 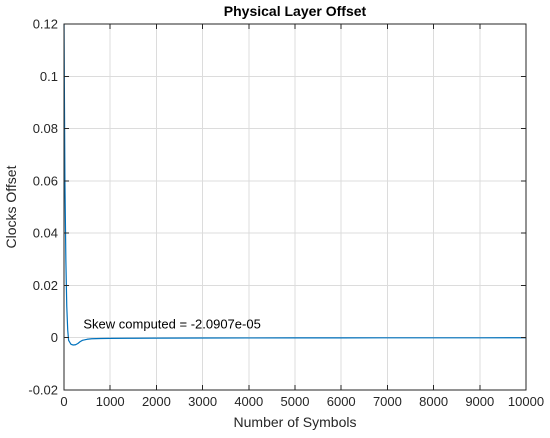 I want to click on x-tick-label: 1000, so click(x=110, y=401).